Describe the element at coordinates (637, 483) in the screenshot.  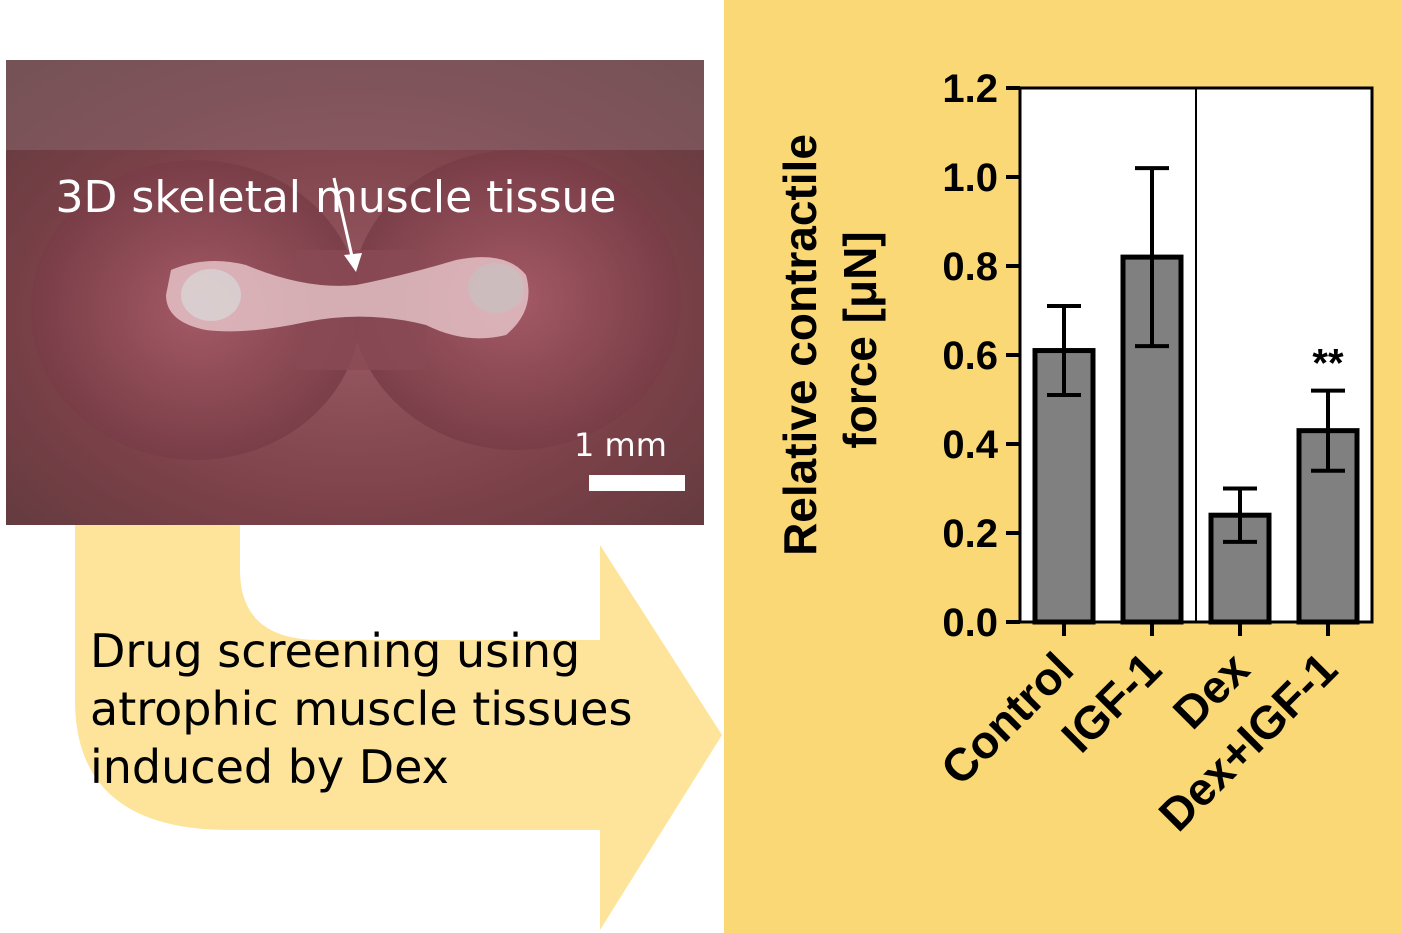
I see `scale-bar` at that location.